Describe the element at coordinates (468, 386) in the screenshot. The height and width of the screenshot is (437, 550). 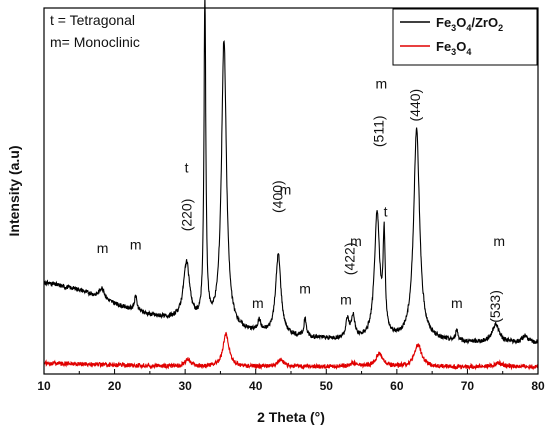
I see `x-tick-label: 70` at that location.